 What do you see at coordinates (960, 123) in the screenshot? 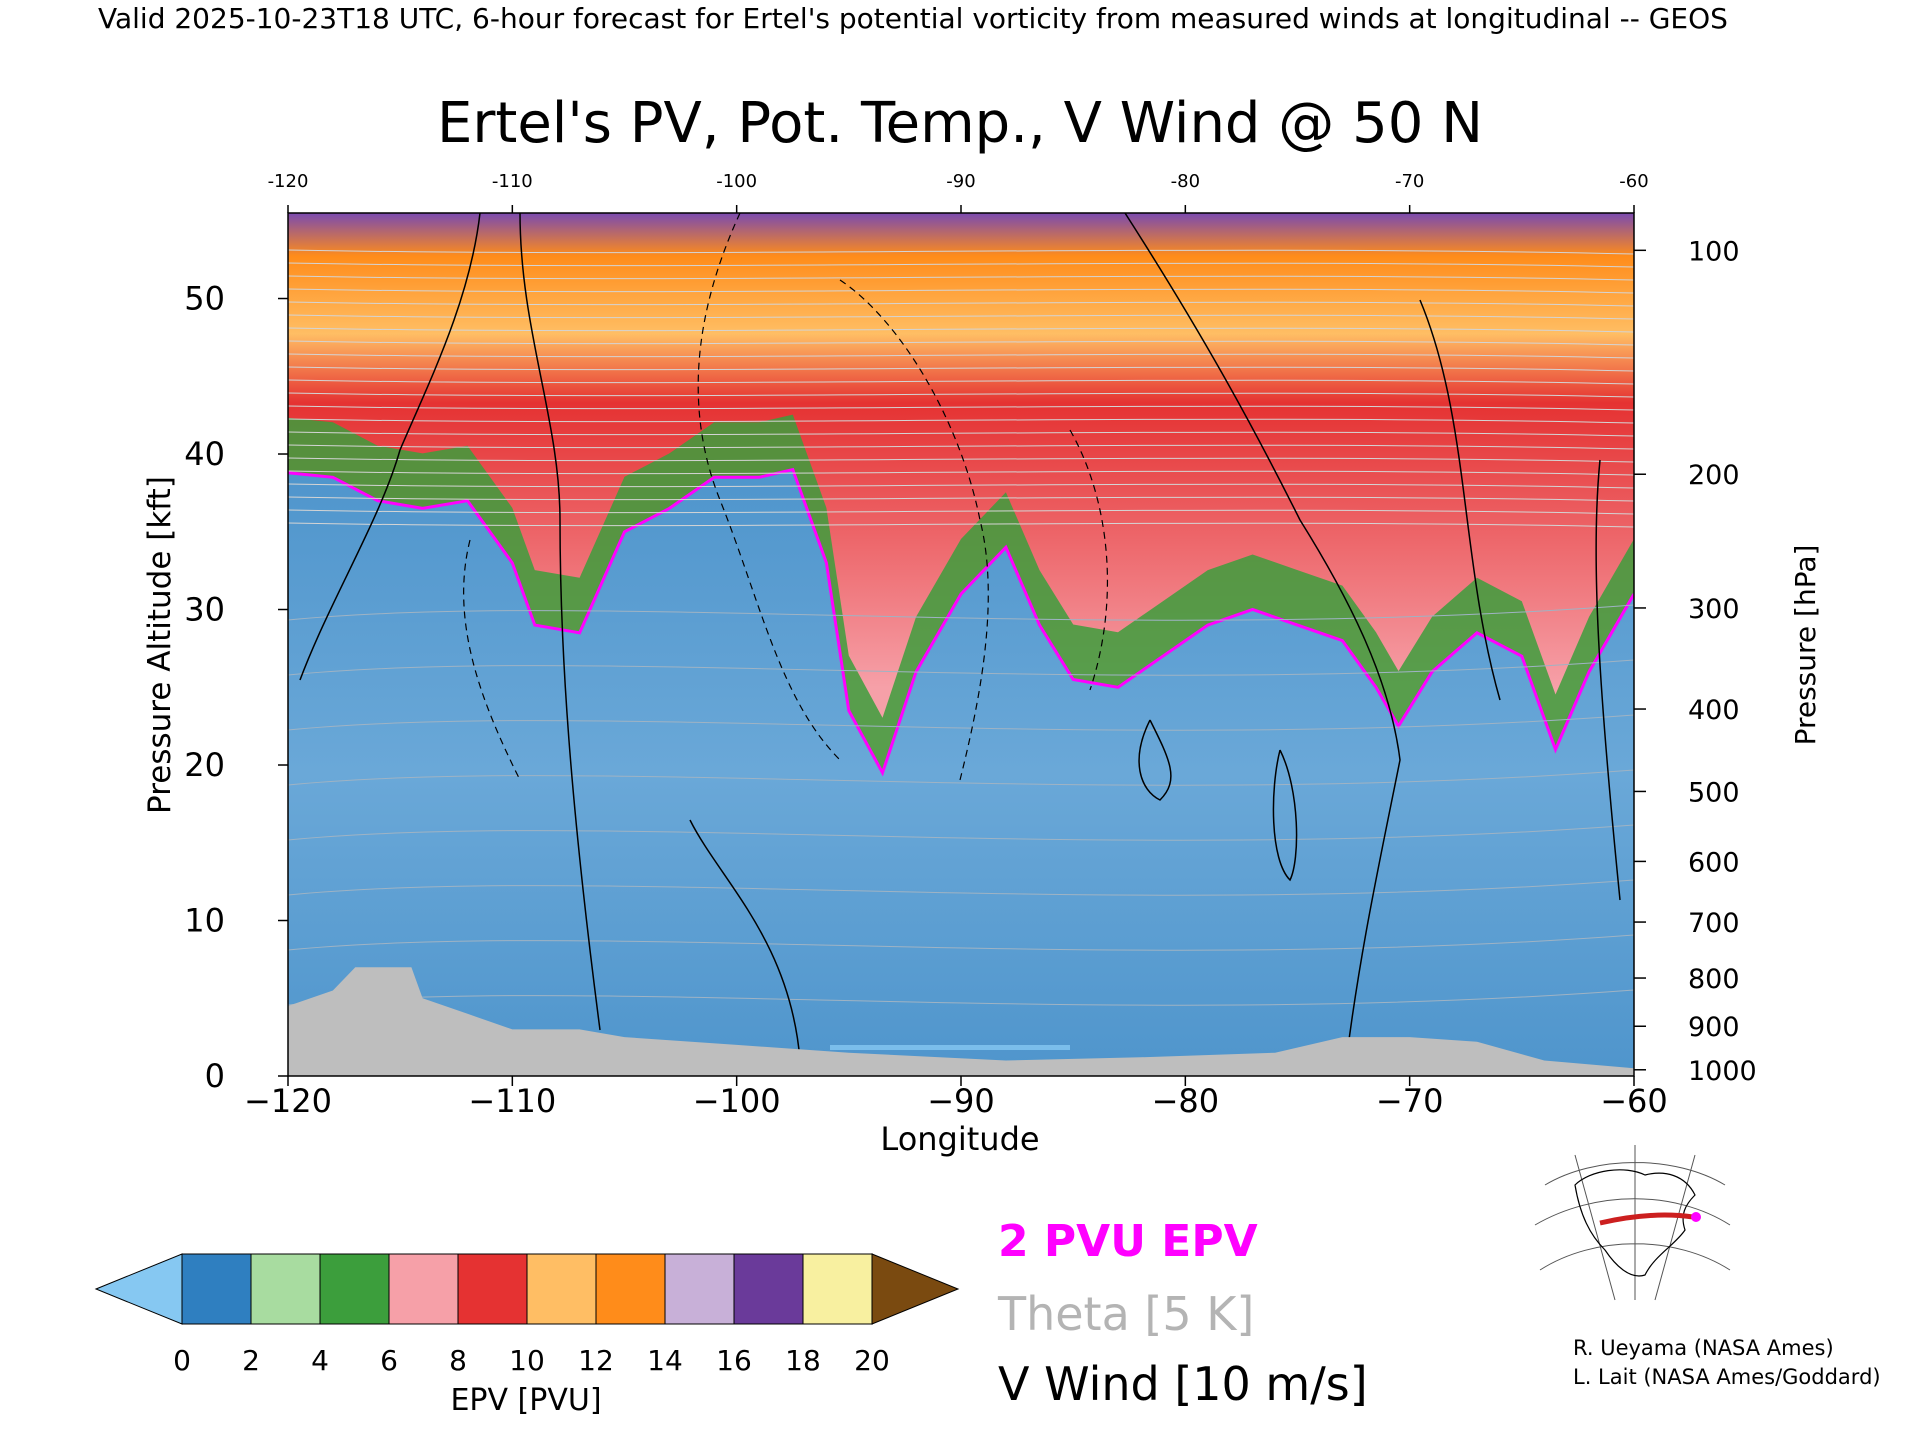
I see `chart-title: Ertel's PV, Pot. Temp., V Wind @ 50 N` at bounding box center [960, 123].